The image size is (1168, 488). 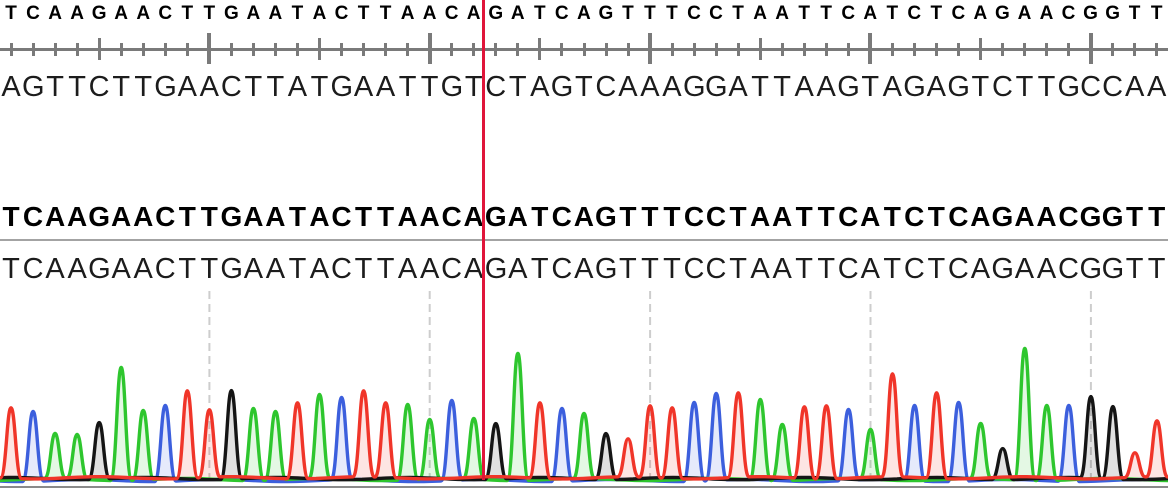 I want to click on selection-cursor-line, so click(x=483, y=240).